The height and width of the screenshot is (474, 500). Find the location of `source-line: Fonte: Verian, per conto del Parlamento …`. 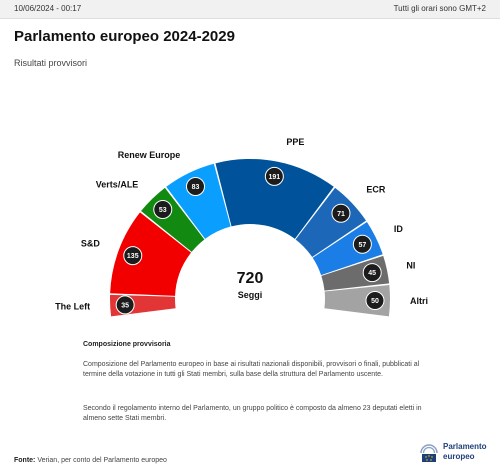

source-line: Fonte: Verian, per conto del Parlamento … is located at coordinates (90, 460).